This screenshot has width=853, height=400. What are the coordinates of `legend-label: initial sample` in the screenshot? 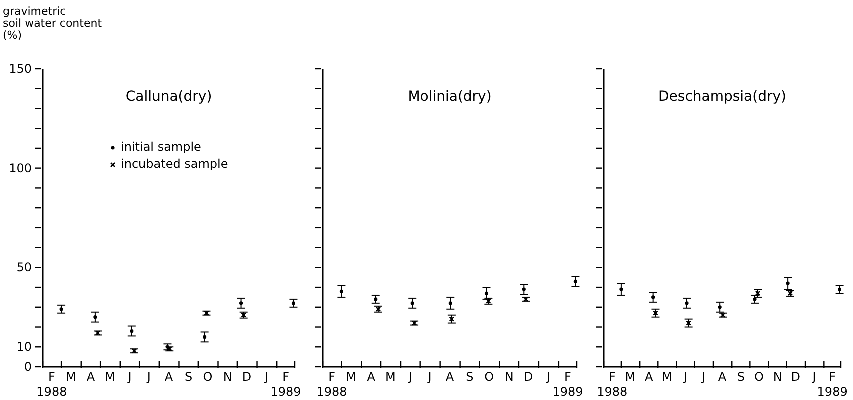 It's located at (161, 147).